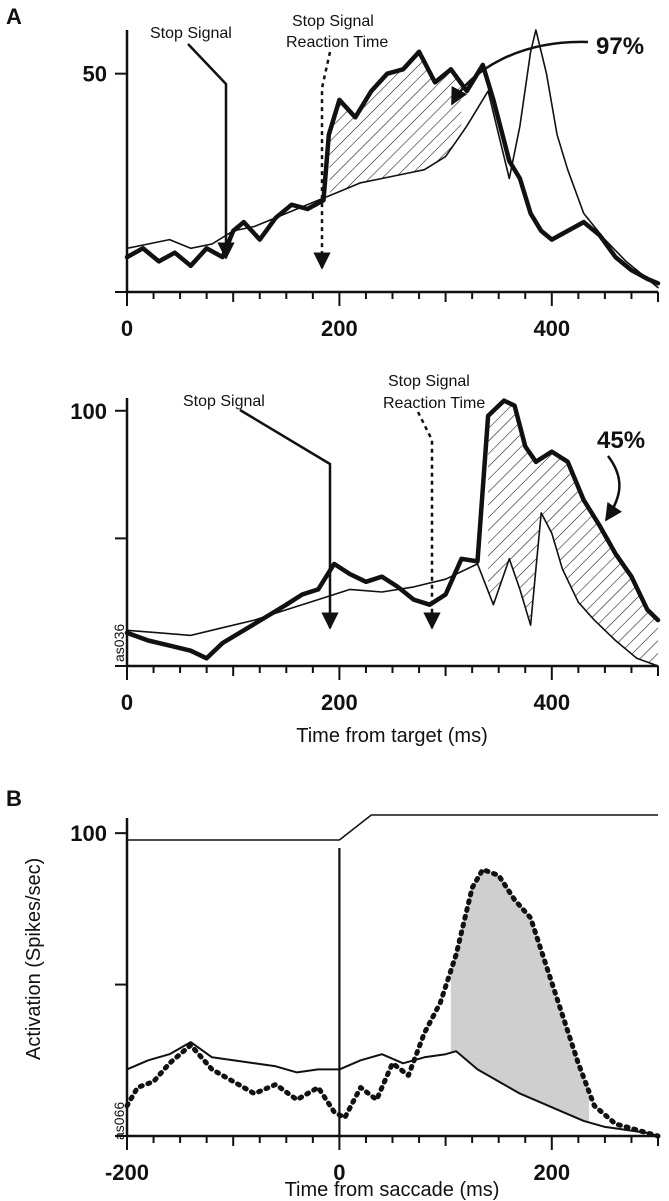 This screenshot has height=1201, width=669. What do you see at coordinates (337, 42) in the screenshot?
I see `ssrt-label-a-line2: Reaction Time` at bounding box center [337, 42].